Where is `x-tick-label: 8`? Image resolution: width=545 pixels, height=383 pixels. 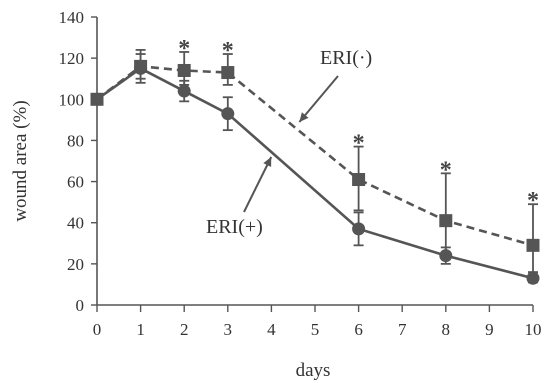
x-tick-label: 8 is located at coordinates (446, 329).